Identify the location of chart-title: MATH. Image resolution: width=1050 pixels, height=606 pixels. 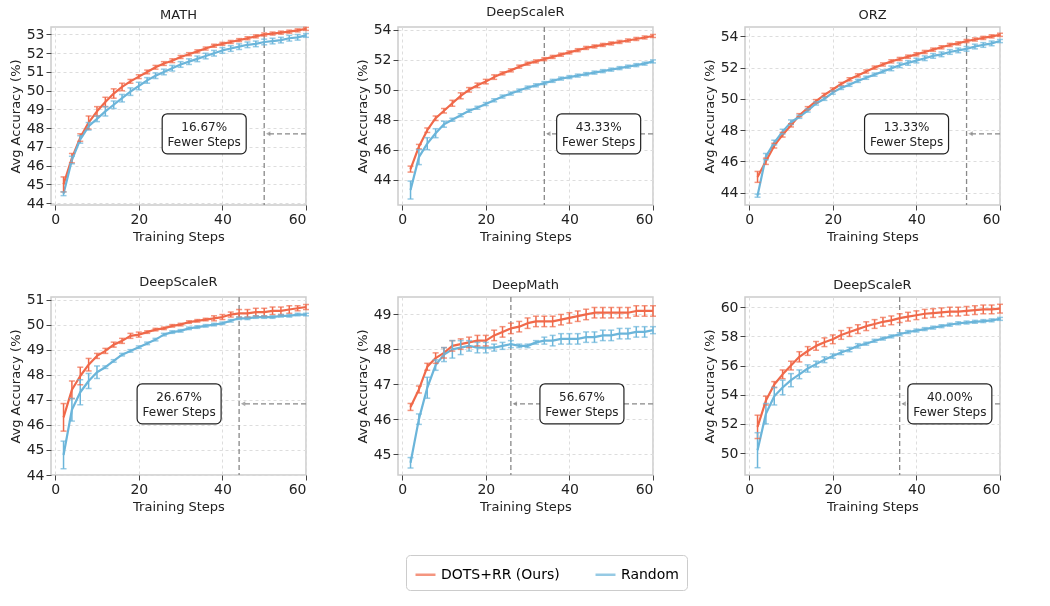
(178, 15).